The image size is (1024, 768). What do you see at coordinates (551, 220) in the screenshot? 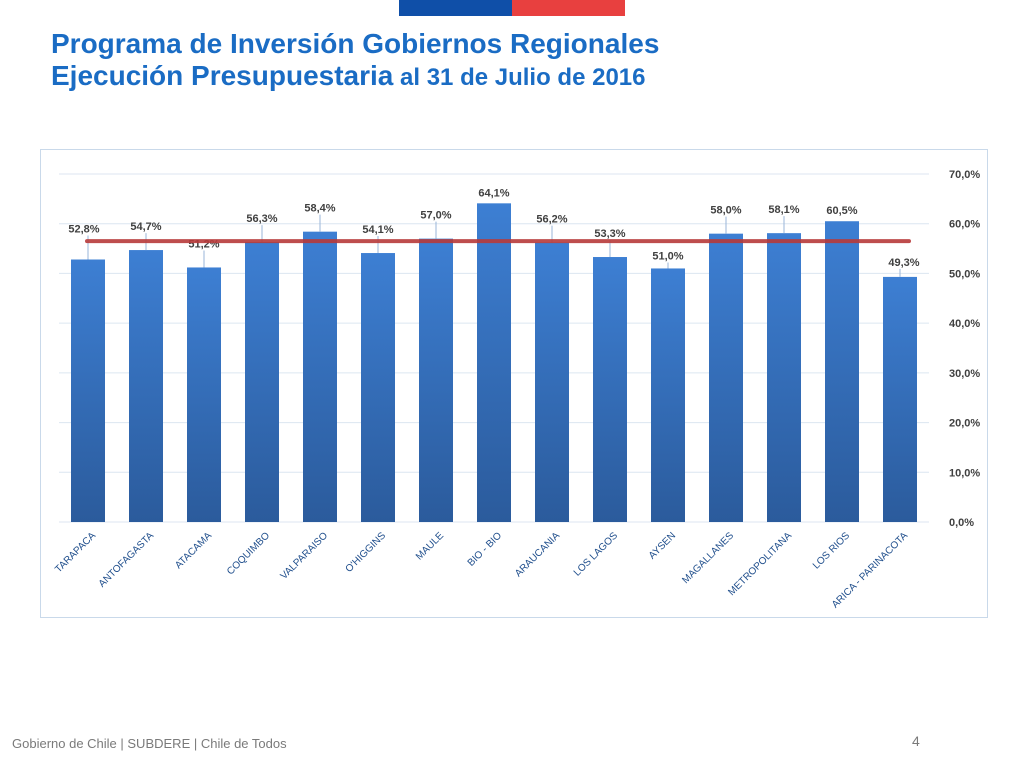
I see `value-label: 56,2%` at bounding box center [551, 220].